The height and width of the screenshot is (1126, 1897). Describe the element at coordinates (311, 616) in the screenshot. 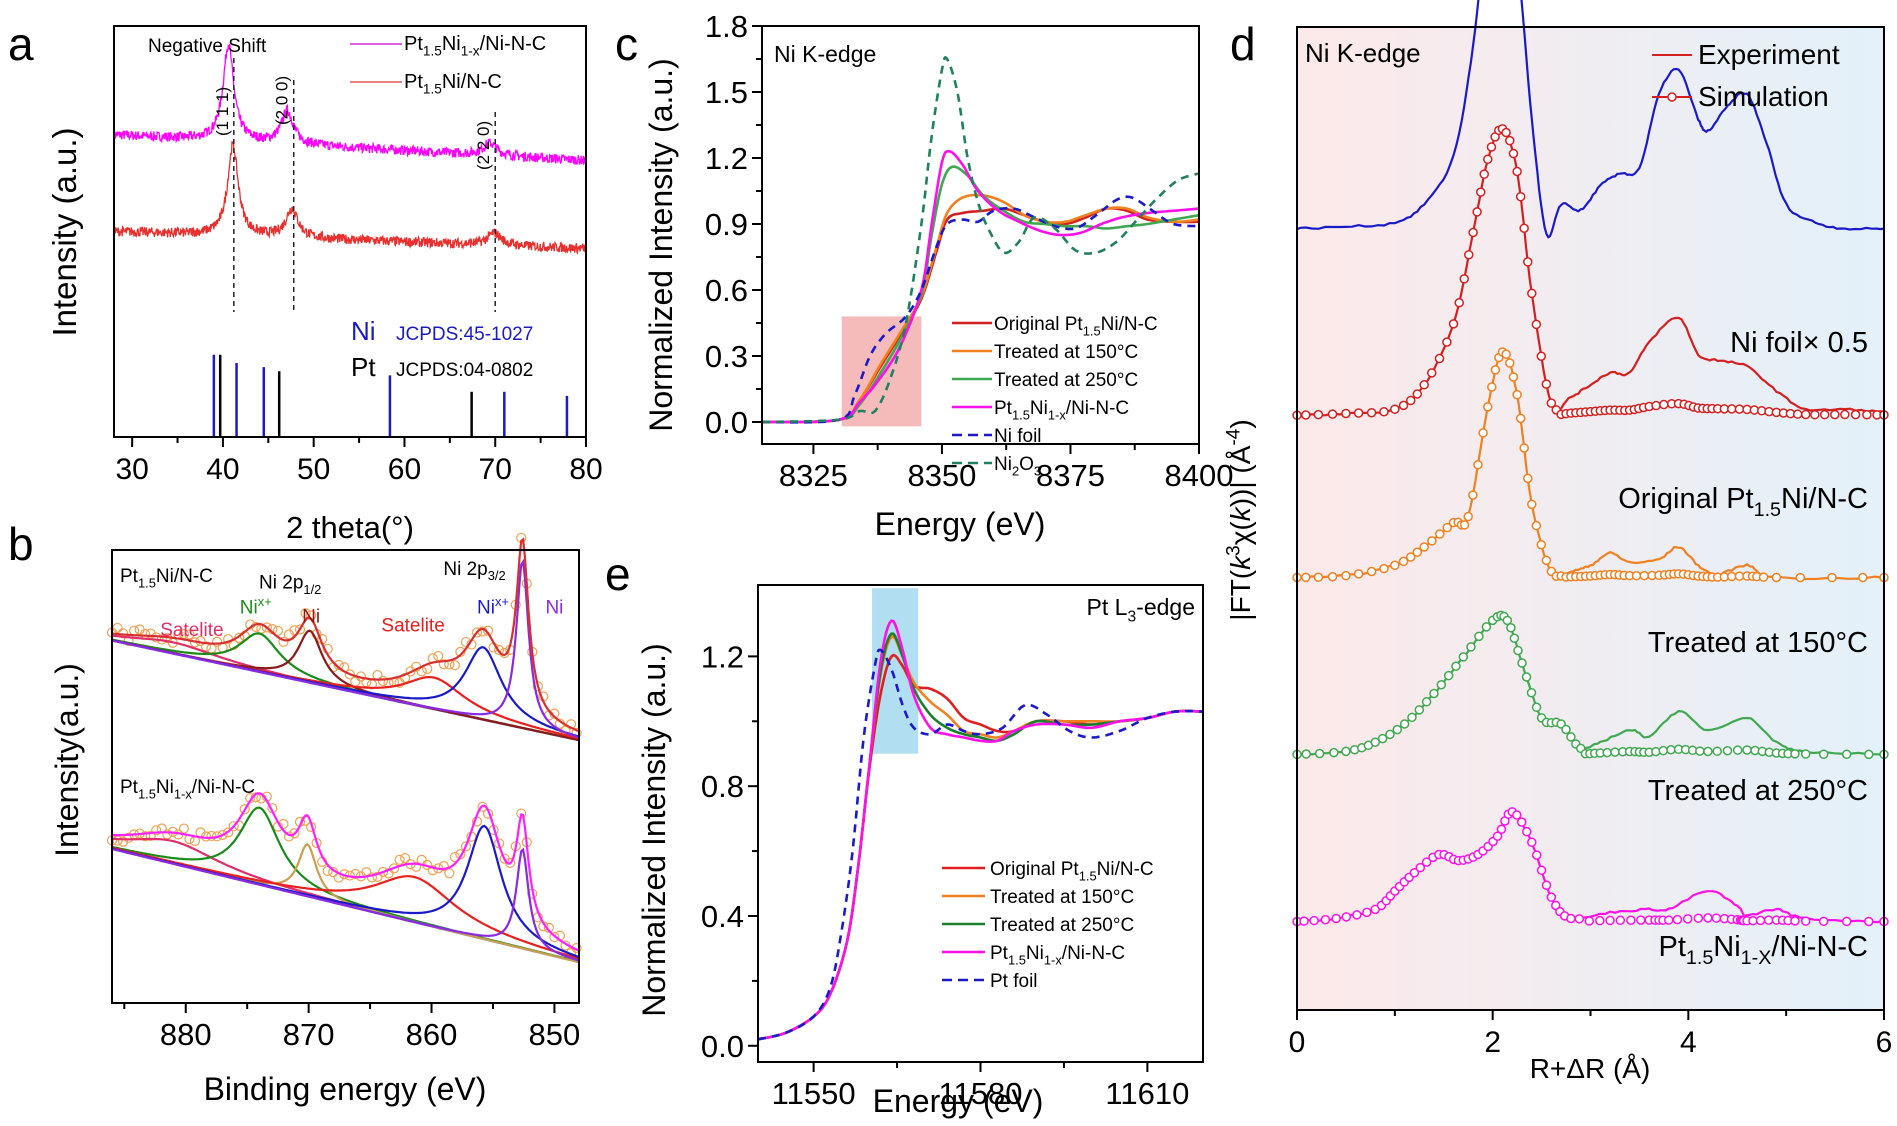

I see `xps-peak-annotation-part: Ni` at that location.